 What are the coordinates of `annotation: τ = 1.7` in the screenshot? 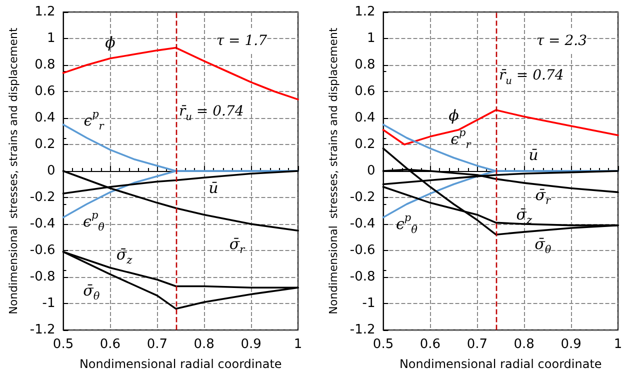 It's located at (242, 41).